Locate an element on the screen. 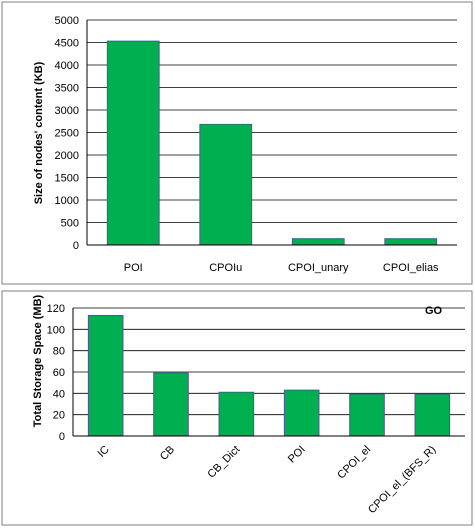  x-tick-labels: POI CPOIu CPOI_unary CPOI_elias is located at coordinates (281, 268).